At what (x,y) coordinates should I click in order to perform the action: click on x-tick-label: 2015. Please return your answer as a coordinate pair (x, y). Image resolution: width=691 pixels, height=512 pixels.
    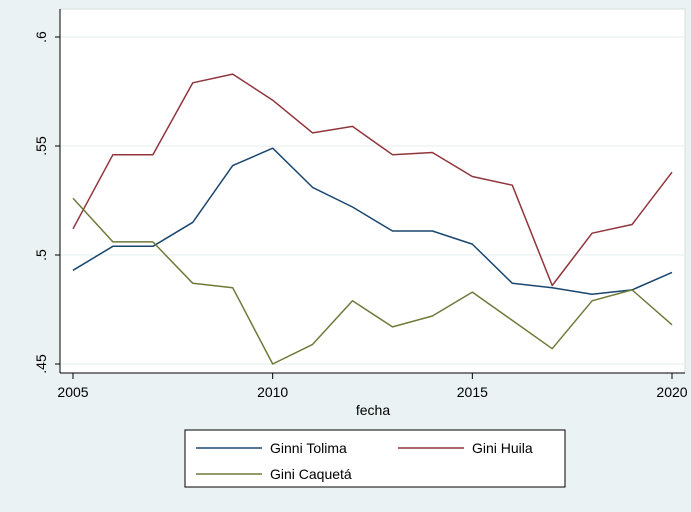
    Looking at the image, I should click on (472, 392).